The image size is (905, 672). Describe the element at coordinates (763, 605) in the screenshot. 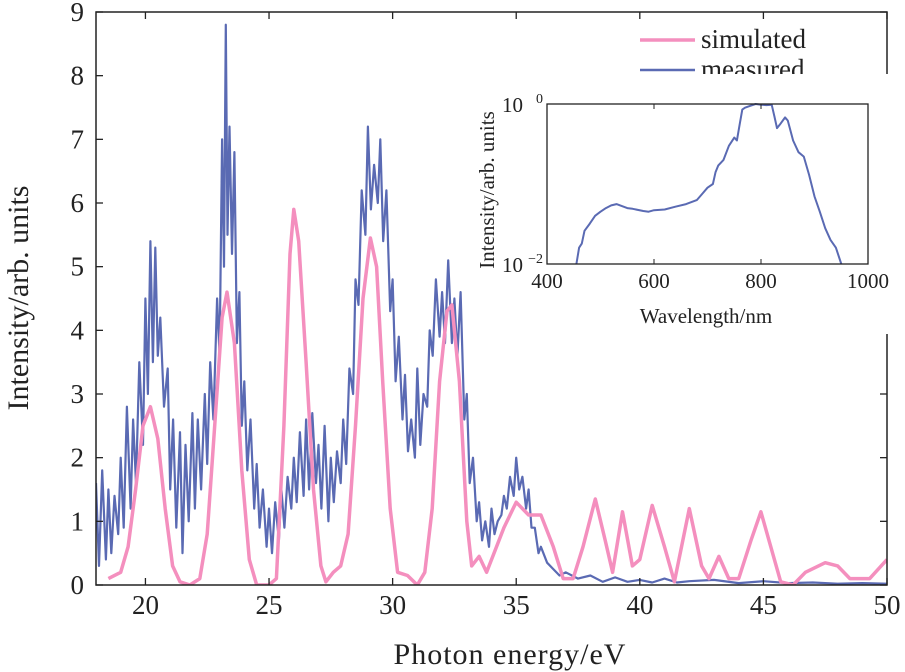

I see `x-tick-label: 45` at that location.